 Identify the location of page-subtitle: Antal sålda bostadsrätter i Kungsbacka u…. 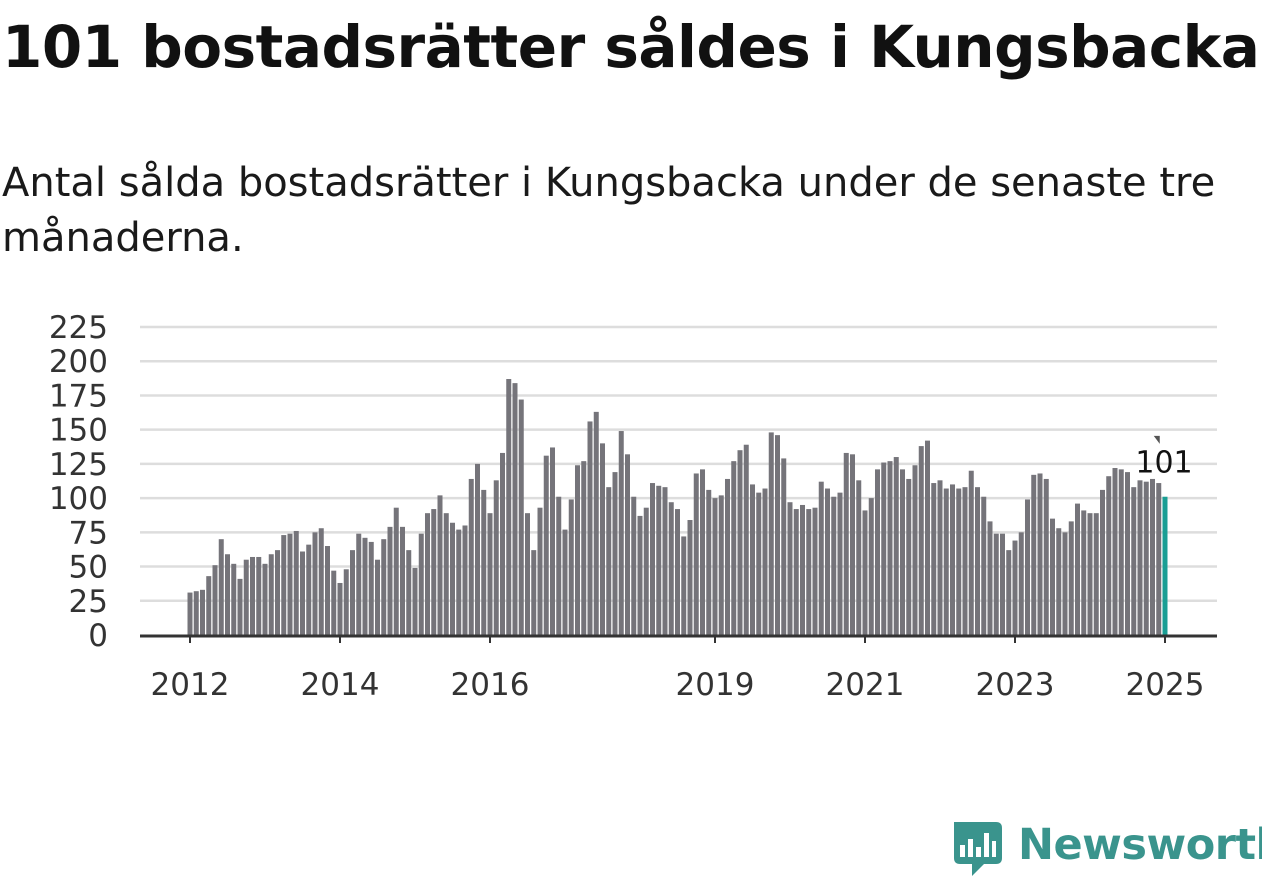
(609, 210).